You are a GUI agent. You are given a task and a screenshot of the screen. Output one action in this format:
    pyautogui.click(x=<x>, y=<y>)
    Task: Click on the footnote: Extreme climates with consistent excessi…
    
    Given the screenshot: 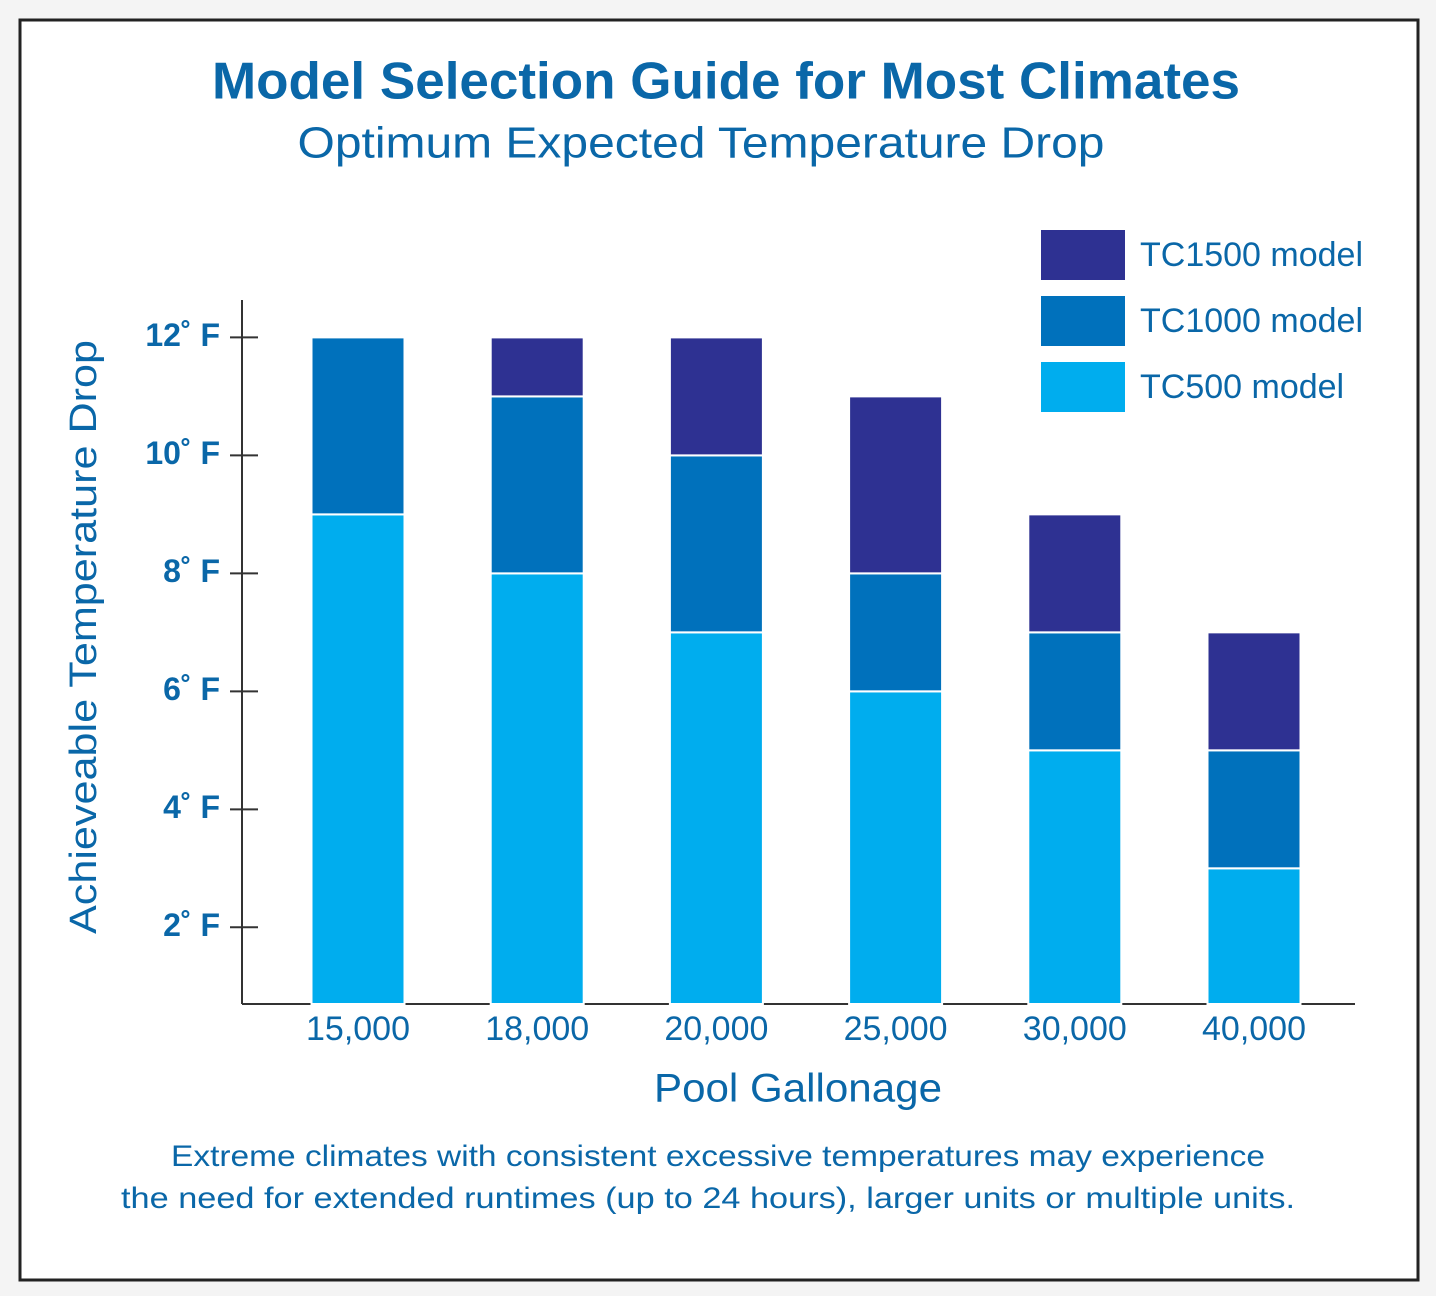 What is the action you would take?
    pyautogui.click(x=718, y=1156)
    